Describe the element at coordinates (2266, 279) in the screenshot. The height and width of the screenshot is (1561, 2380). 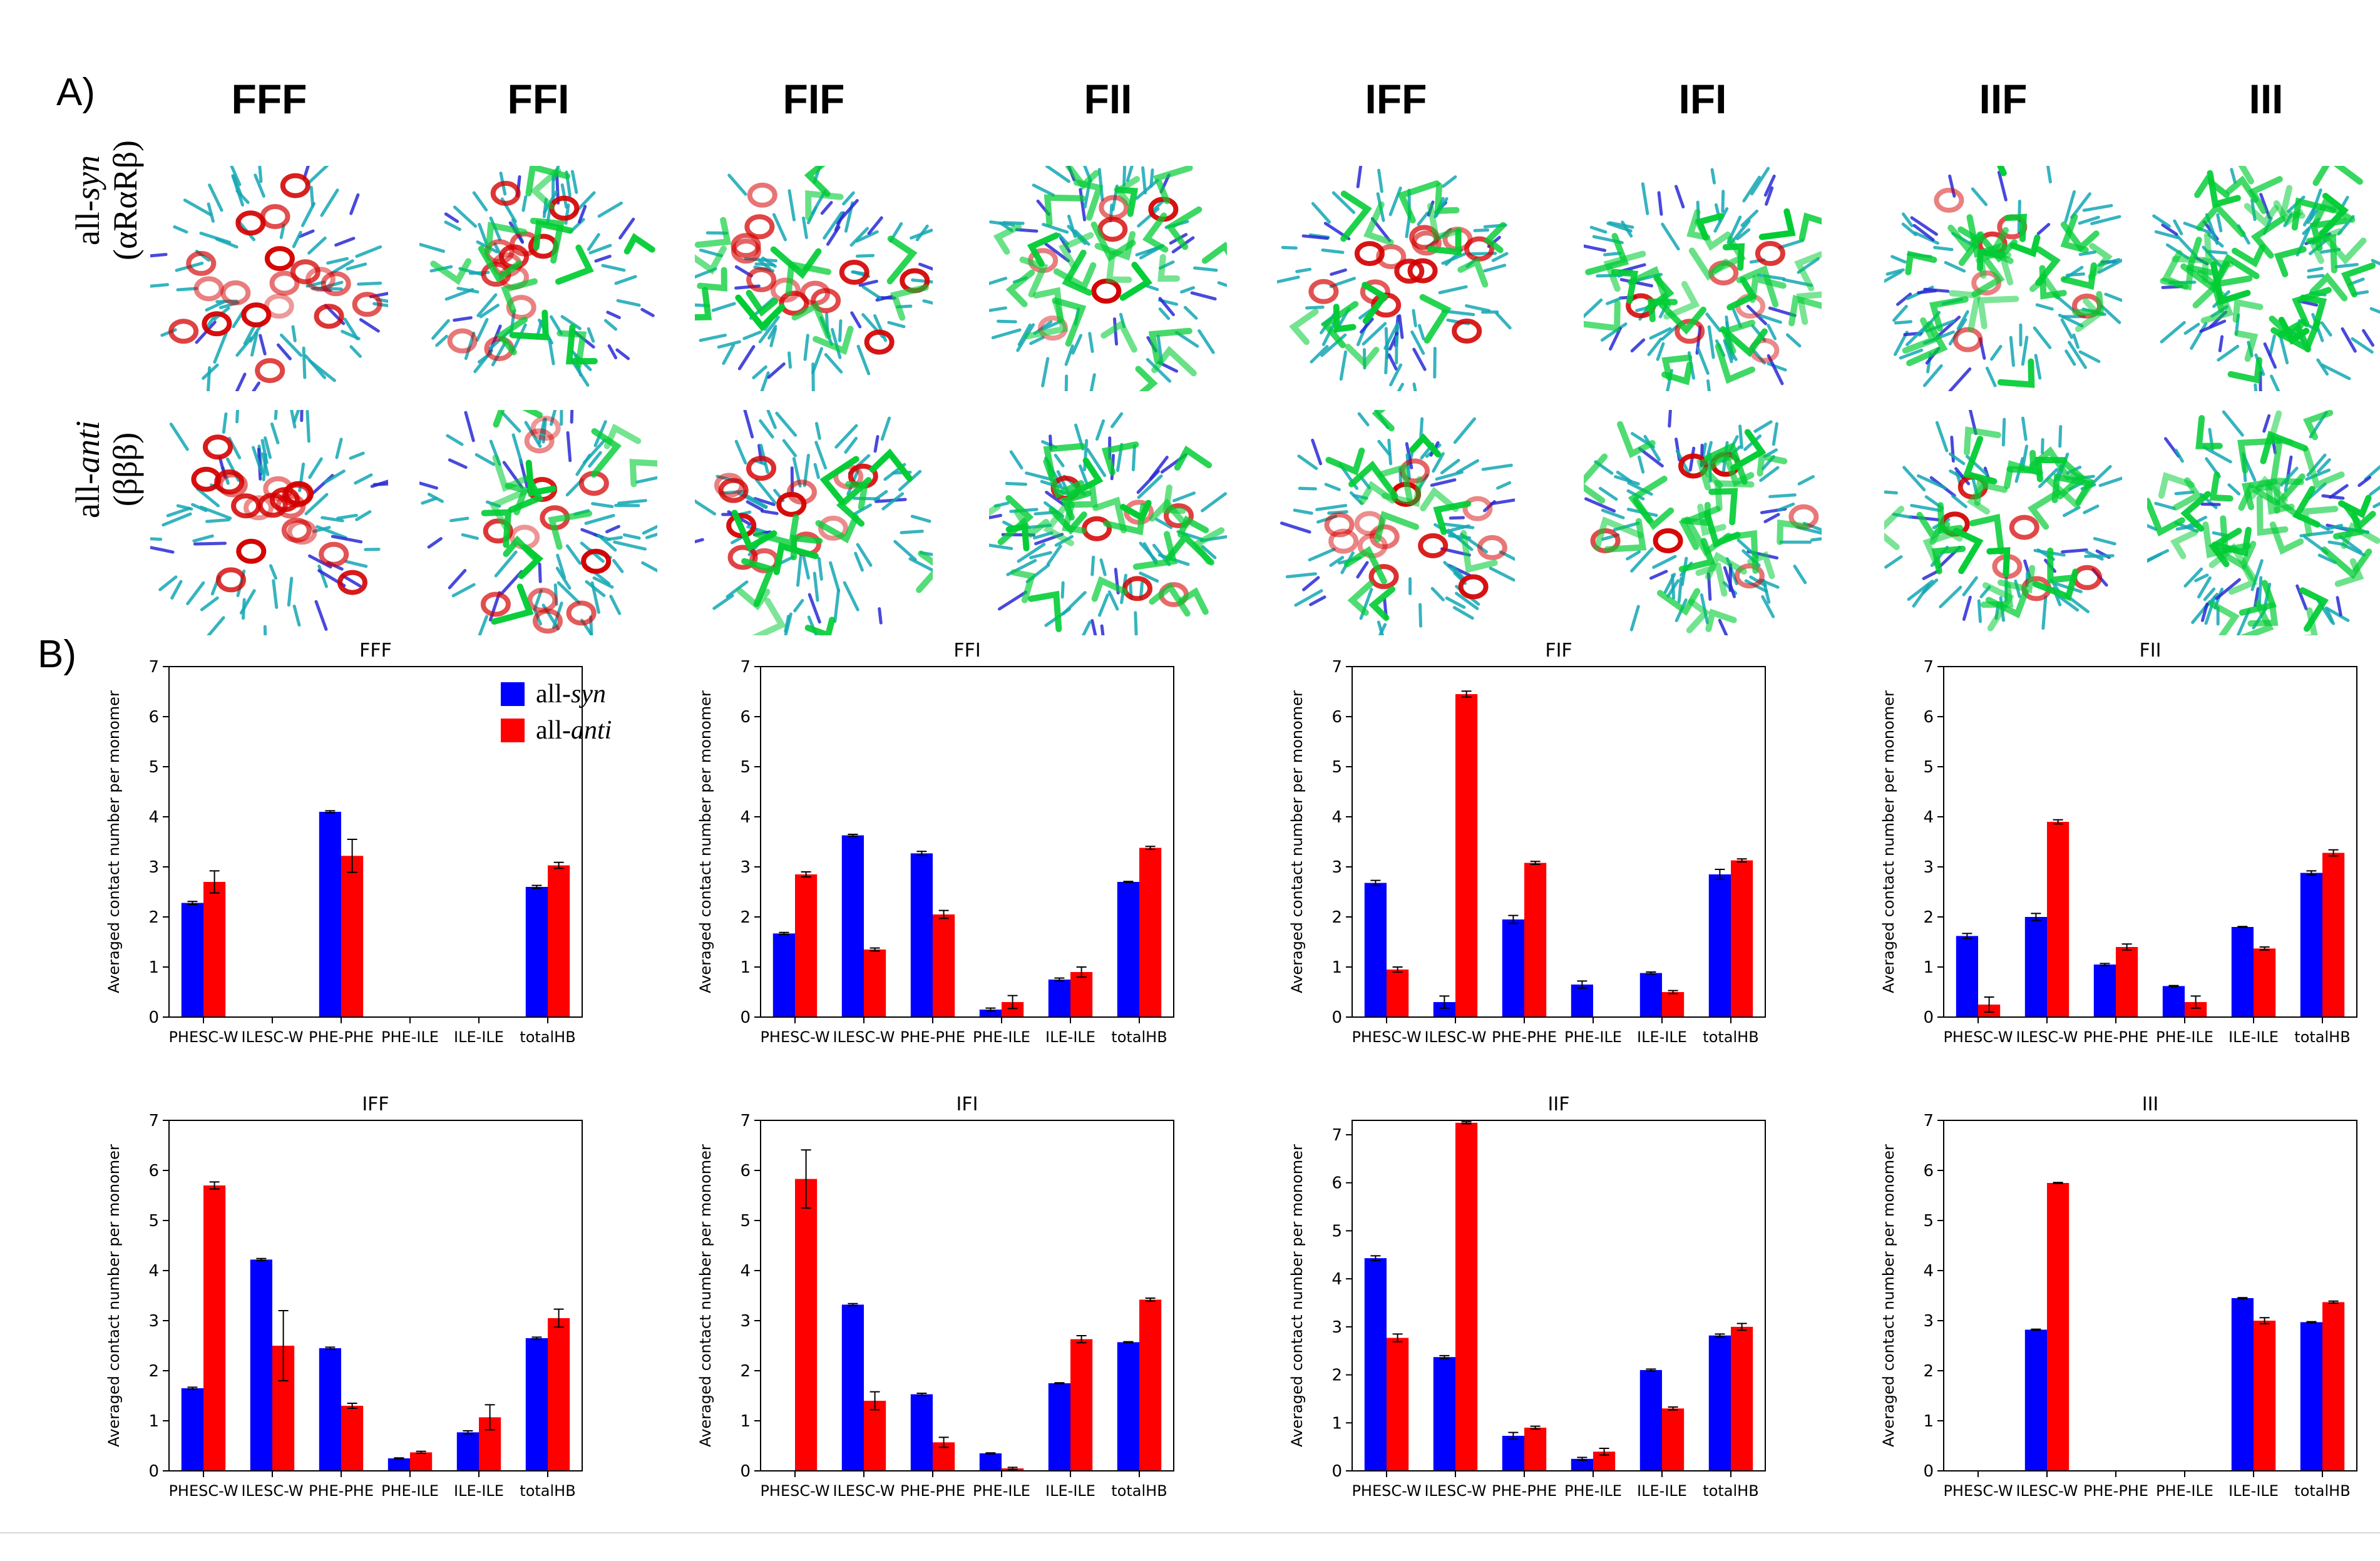
I see `structure-image-iii-all-syn` at that location.